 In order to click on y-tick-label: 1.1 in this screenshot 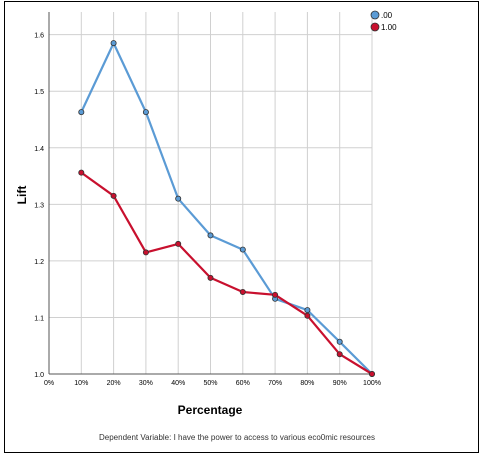, I will do `click(39, 318)`.